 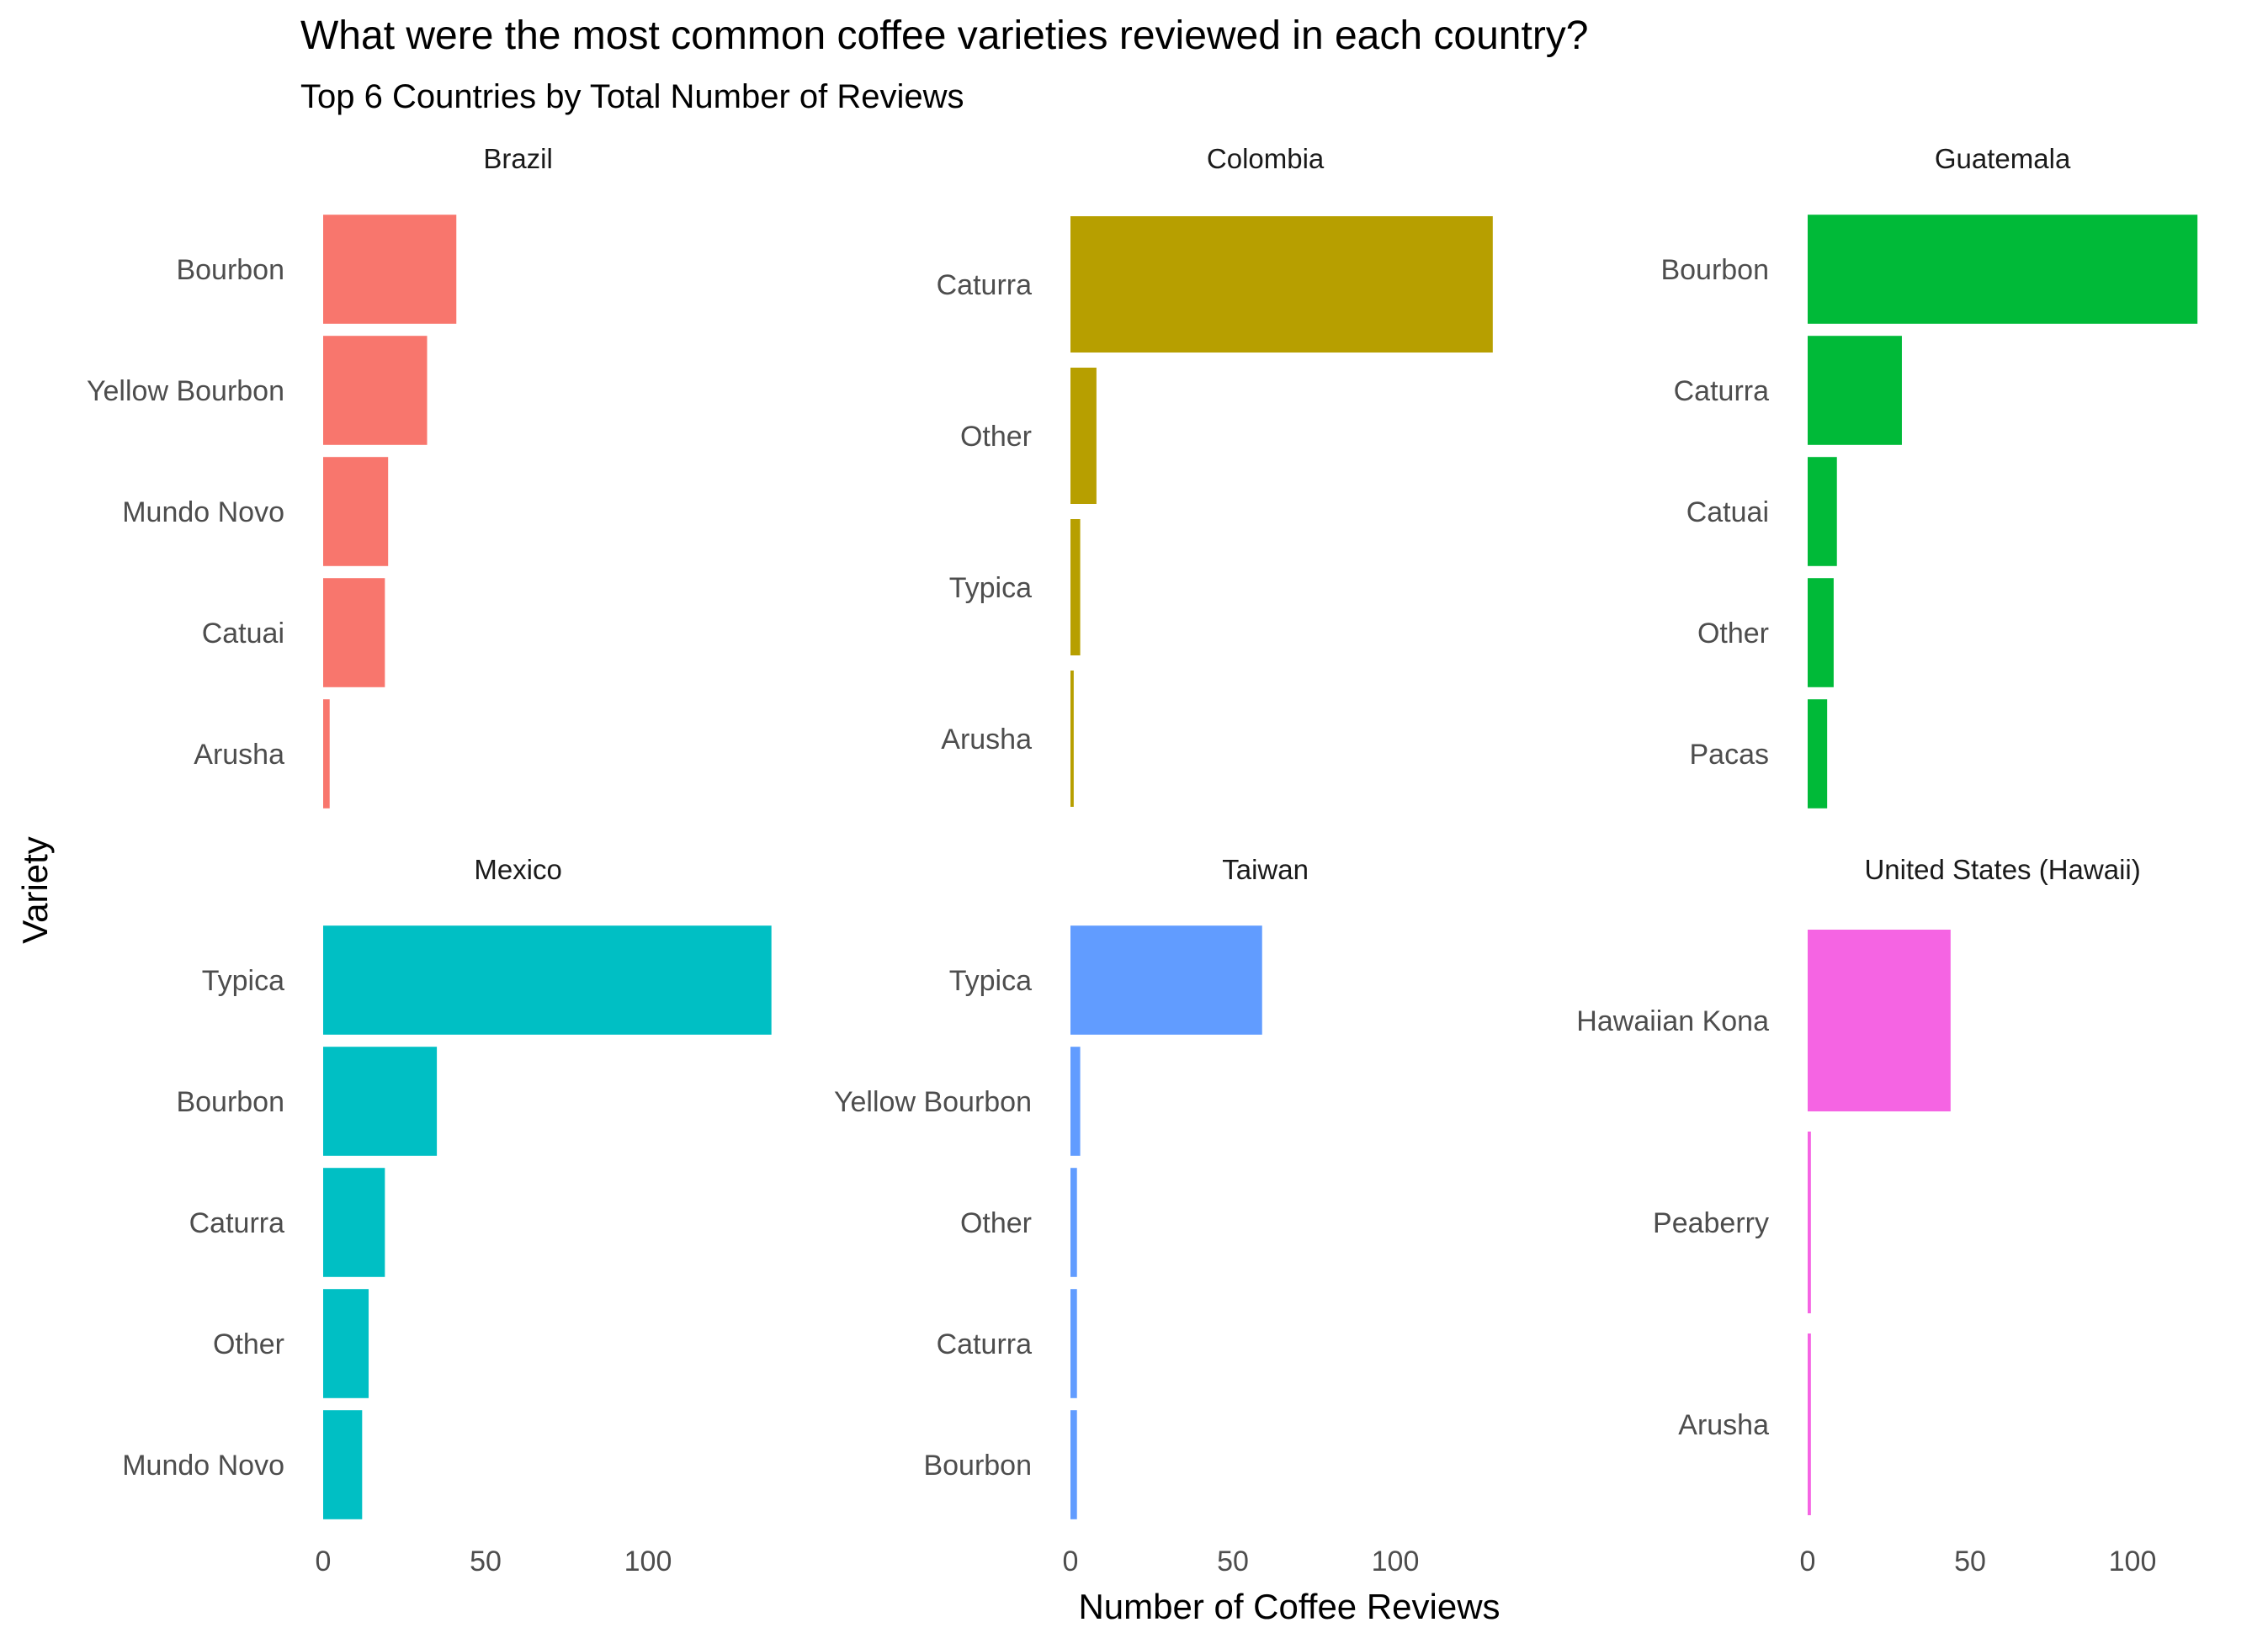 I want to click on facet-strip-label: Brazil, so click(x=518, y=158).